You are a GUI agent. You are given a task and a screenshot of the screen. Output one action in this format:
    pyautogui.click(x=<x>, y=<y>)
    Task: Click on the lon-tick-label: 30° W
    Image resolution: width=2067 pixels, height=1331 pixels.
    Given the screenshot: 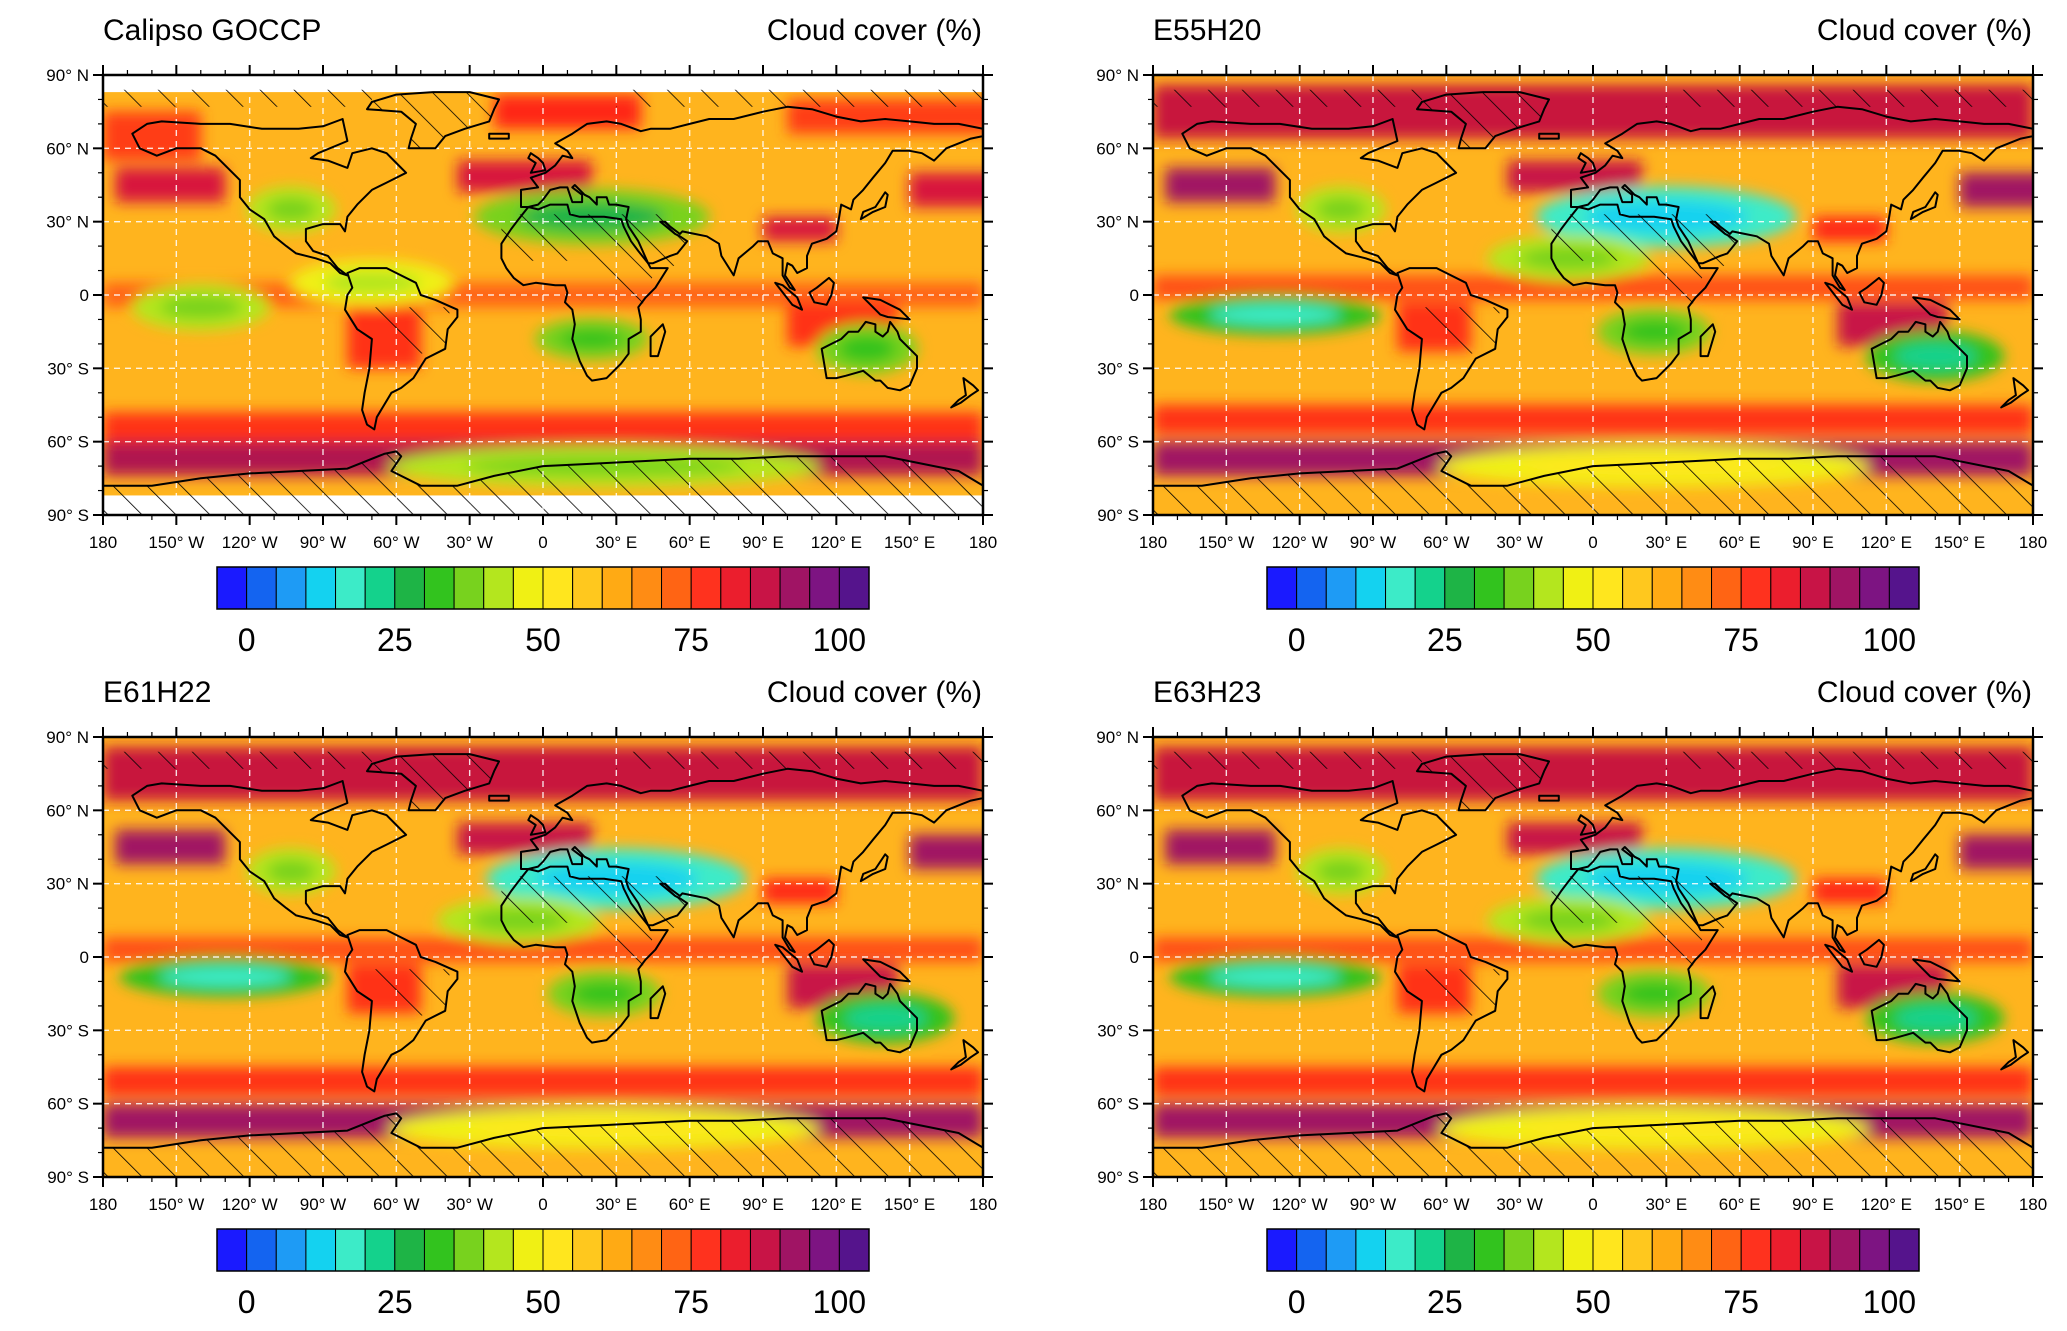 What is the action you would take?
    pyautogui.click(x=1519, y=542)
    